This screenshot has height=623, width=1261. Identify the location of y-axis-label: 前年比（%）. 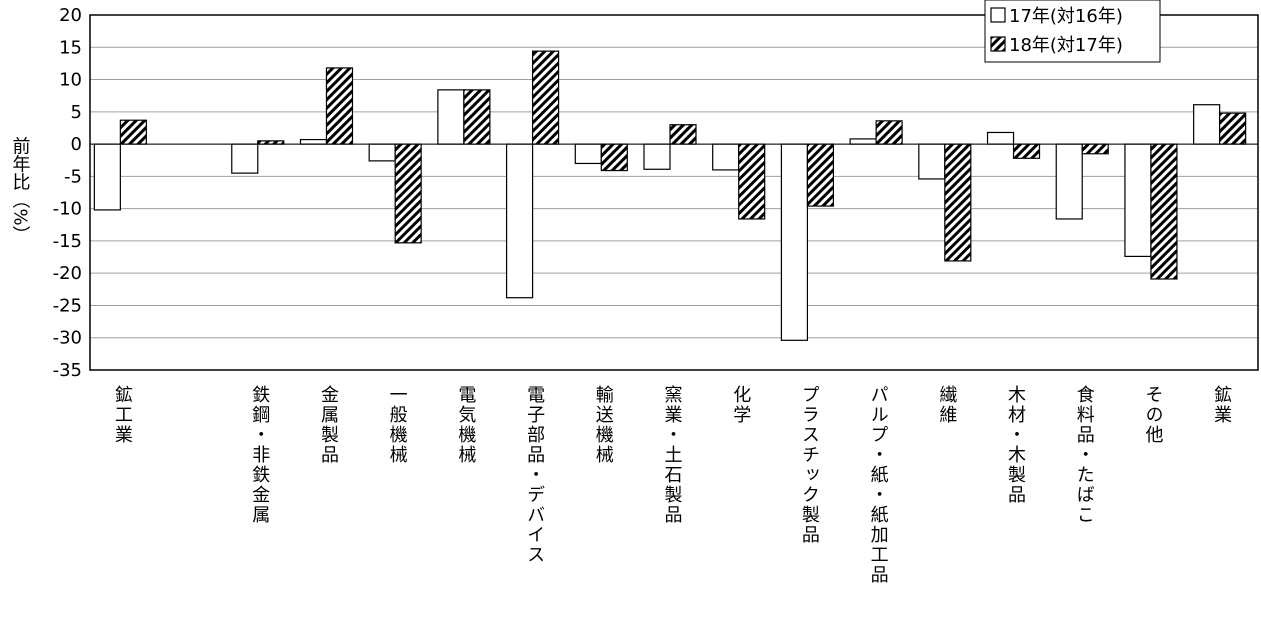
(20, 189).